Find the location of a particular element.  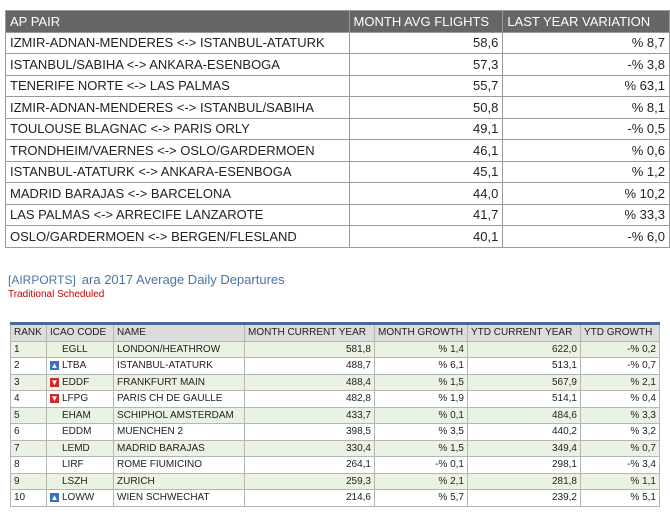

cell-text: -% 0,7 is located at coordinates (641, 366).